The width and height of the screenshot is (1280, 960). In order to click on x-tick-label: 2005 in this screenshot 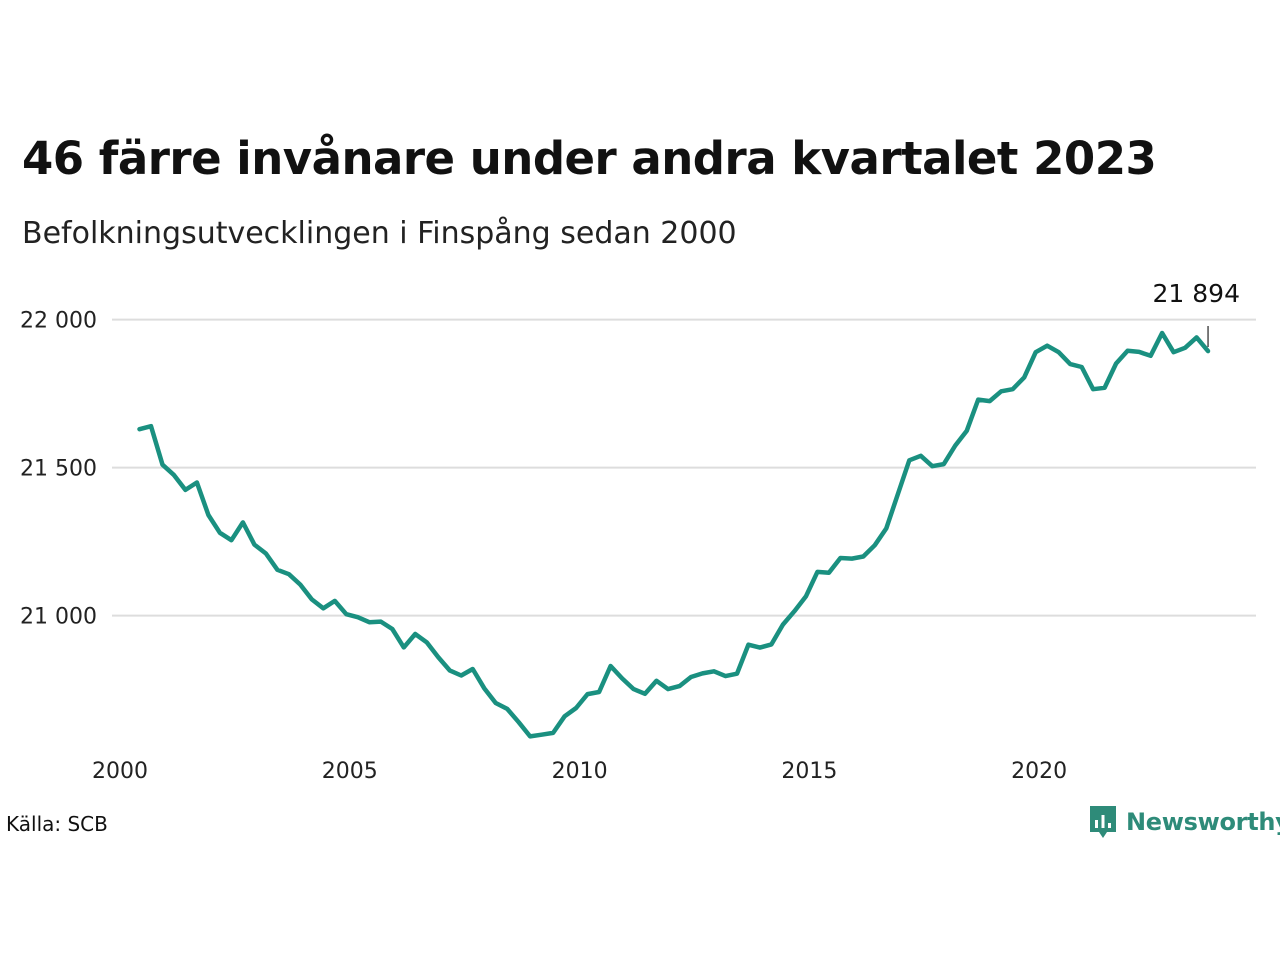, I will do `click(350, 771)`.